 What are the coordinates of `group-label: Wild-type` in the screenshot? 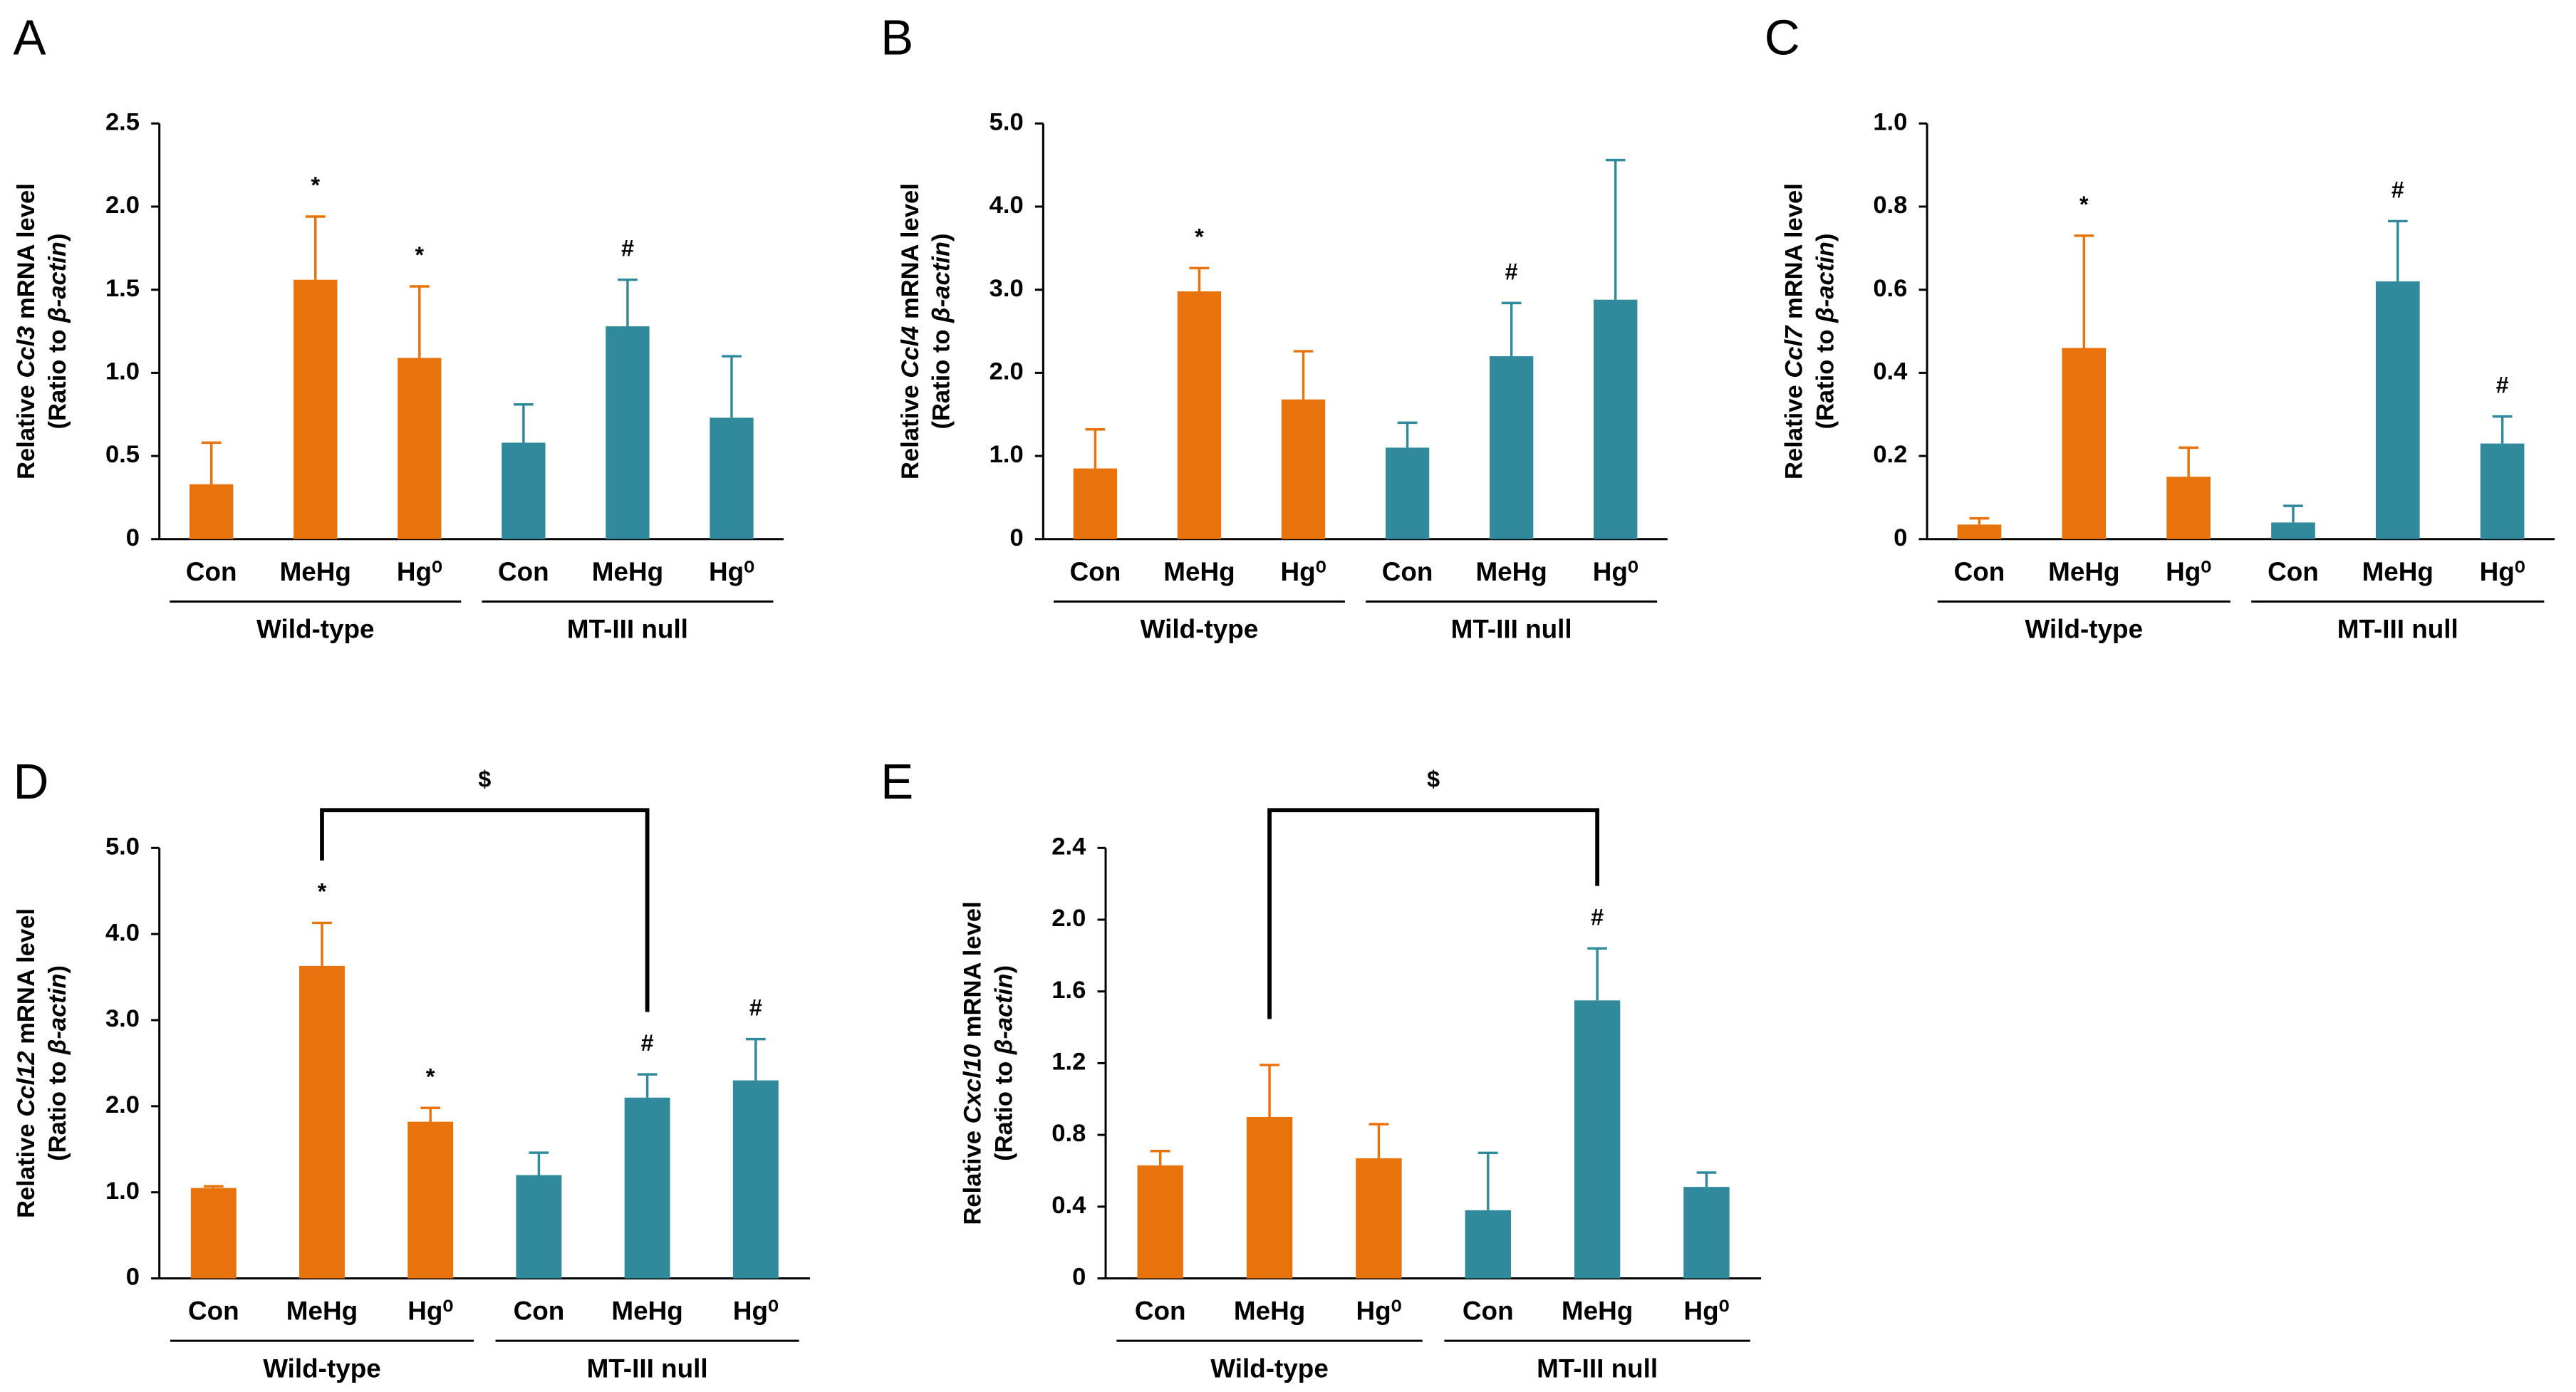 It's located at (1269, 1368).